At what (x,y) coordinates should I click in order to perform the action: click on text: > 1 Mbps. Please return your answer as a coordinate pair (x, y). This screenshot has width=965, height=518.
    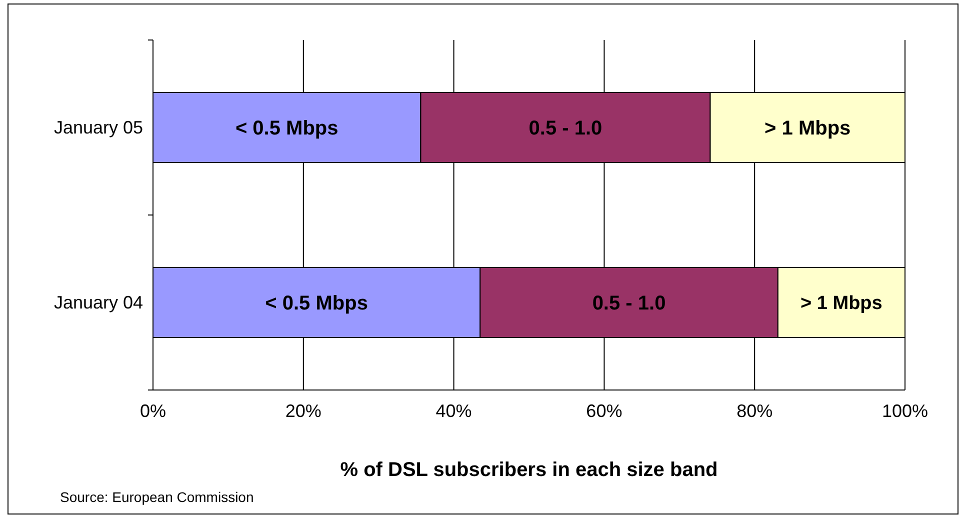
    Looking at the image, I should click on (807, 129).